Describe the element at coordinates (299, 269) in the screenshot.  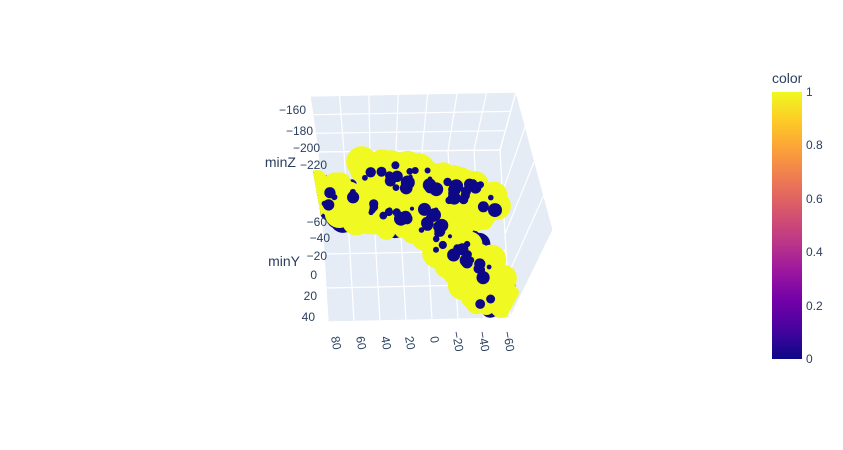
I see `y-axis: −60 −40 −20 0 20 40 minY` at that location.